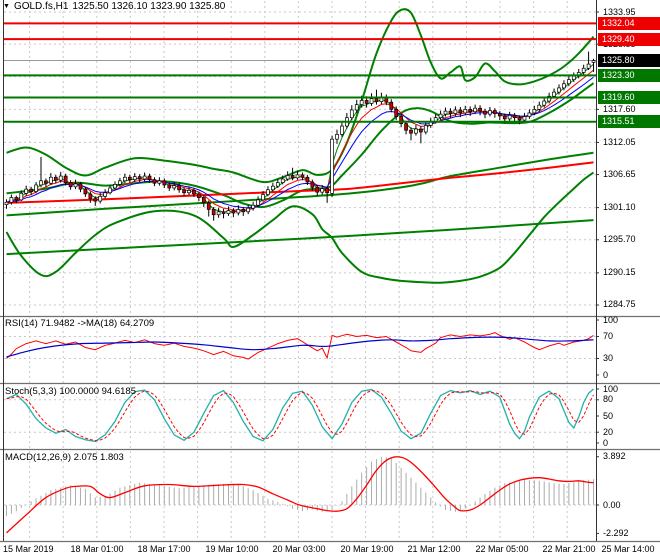 This screenshot has height=560, width=660. What do you see at coordinates (629, 61) in the screenshot?
I see `price-badge: 1325.80` at bounding box center [629, 61].